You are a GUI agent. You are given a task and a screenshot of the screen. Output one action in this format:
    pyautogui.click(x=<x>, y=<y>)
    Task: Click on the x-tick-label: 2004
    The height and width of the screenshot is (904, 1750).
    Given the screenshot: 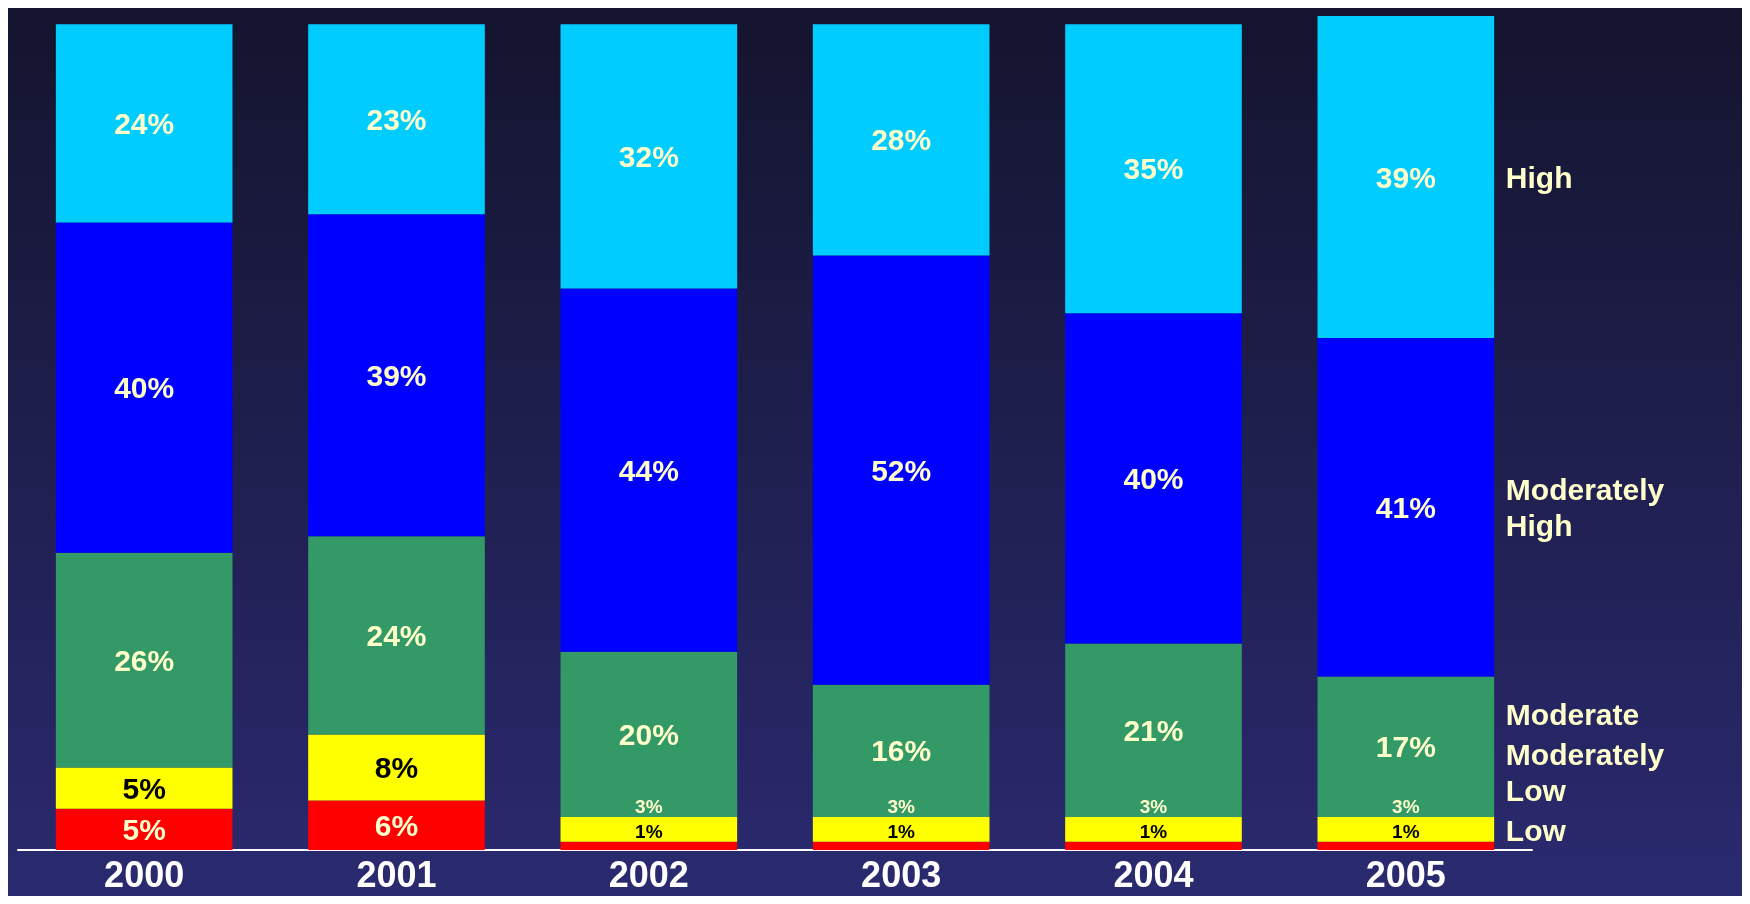 What is the action you would take?
    pyautogui.click(x=1153, y=874)
    